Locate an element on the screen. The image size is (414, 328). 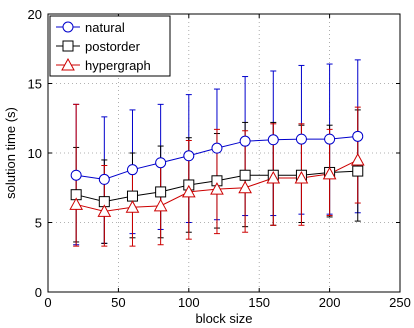
x-tick-label: 250 is located at coordinates (400, 302).